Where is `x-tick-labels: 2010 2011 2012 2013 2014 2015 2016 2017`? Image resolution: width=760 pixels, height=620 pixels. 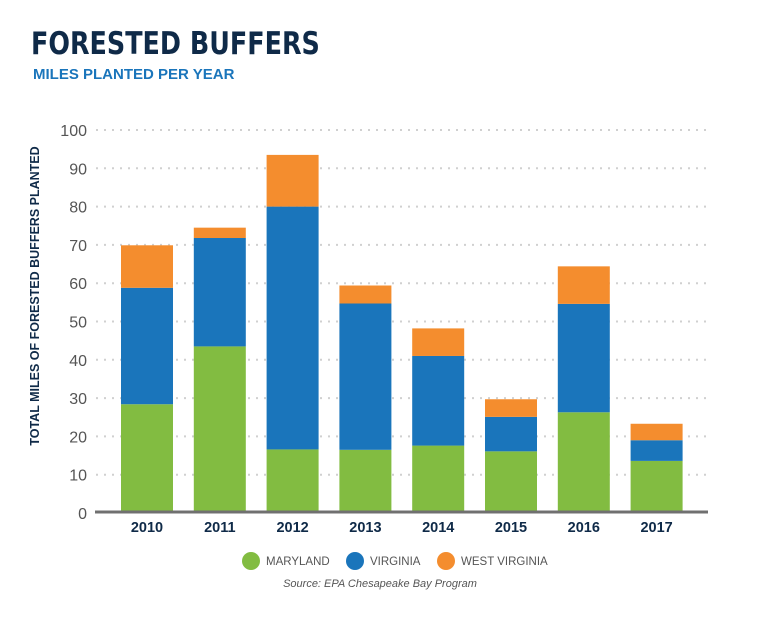
x-tick-labels: 2010 2011 2012 2013 2014 2015 2016 2017 is located at coordinates (402, 528).